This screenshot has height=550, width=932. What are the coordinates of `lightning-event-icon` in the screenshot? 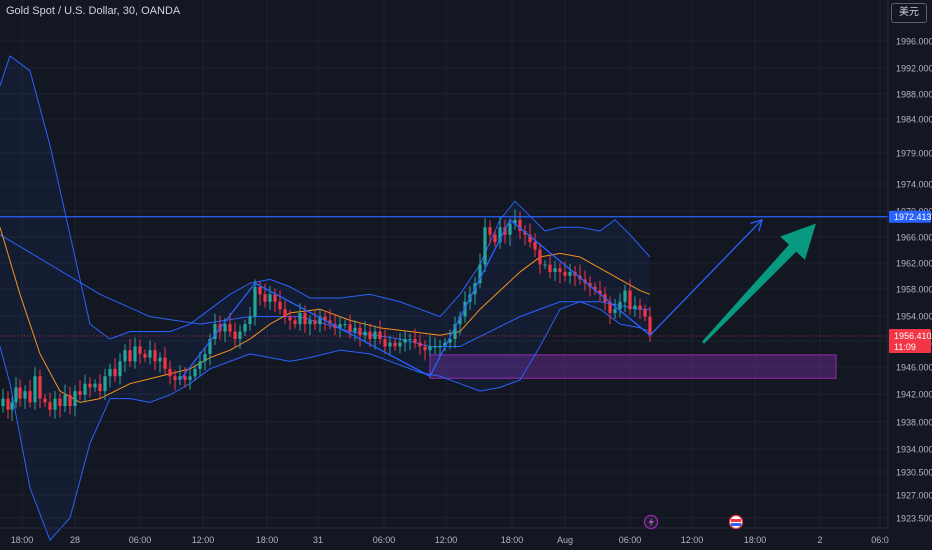 It's located at (651, 522).